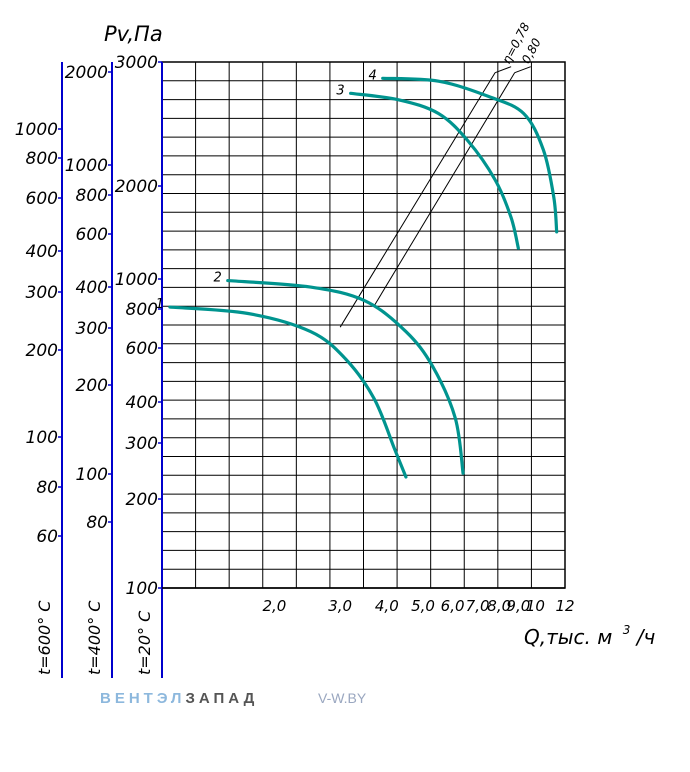 The width and height of the screenshot is (690, 772). What do you see at coordinates (144, 642) in the screenshot?
I see `y-axis-1-temperature-label: t=20° C` at bounding box center [144, 642].